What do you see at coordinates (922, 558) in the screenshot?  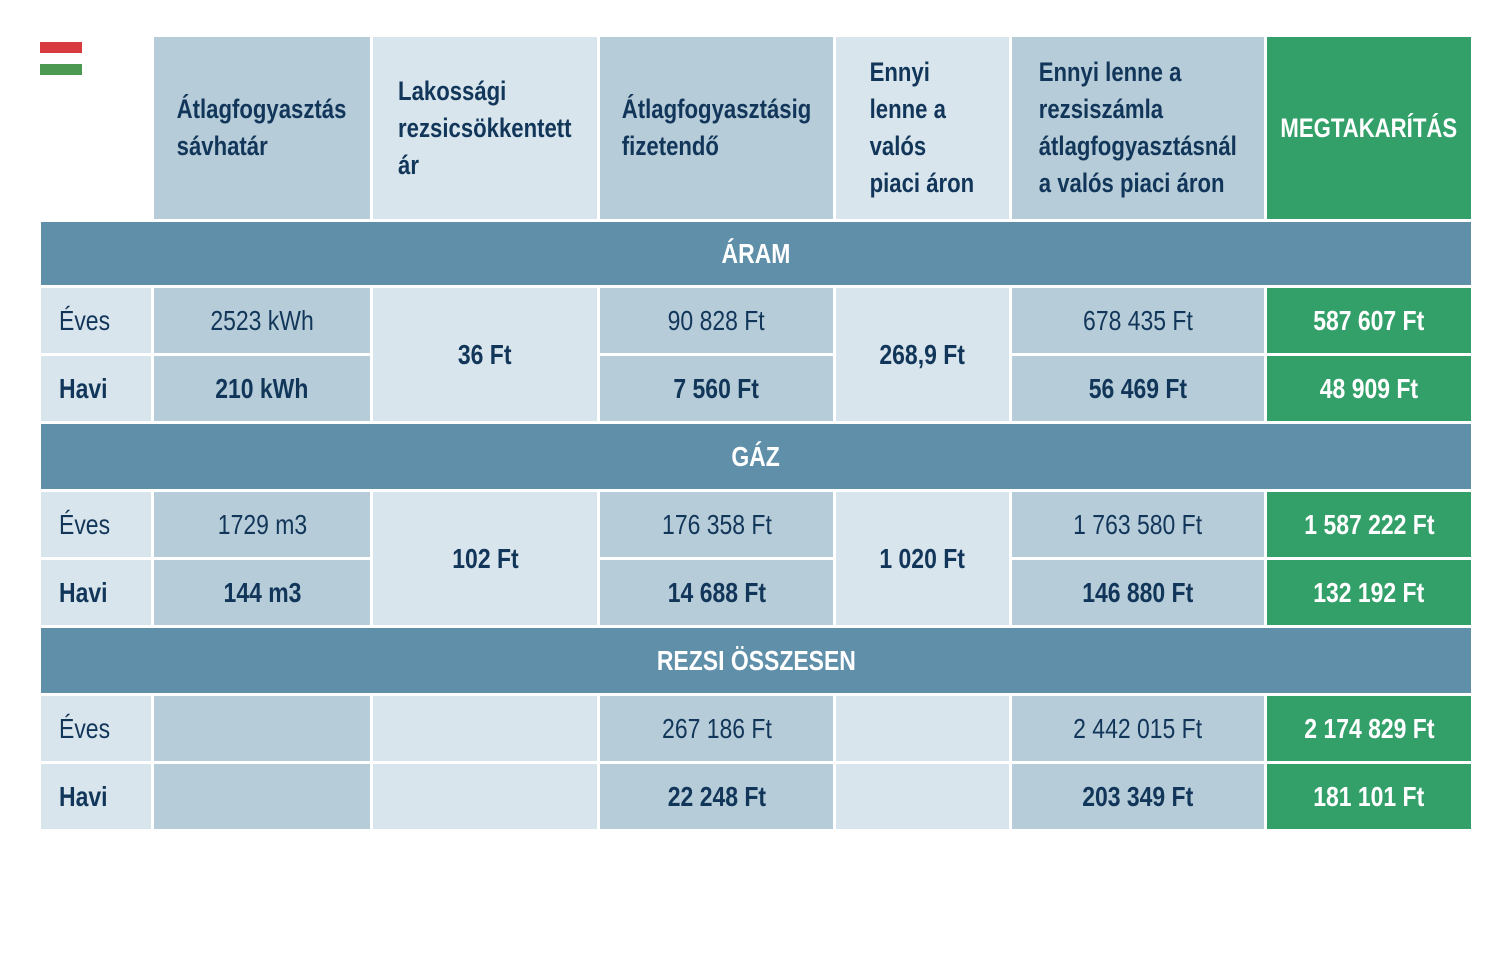 I see `gaz-market-price: 1 020 Ft` at bounding box center [922, 558].